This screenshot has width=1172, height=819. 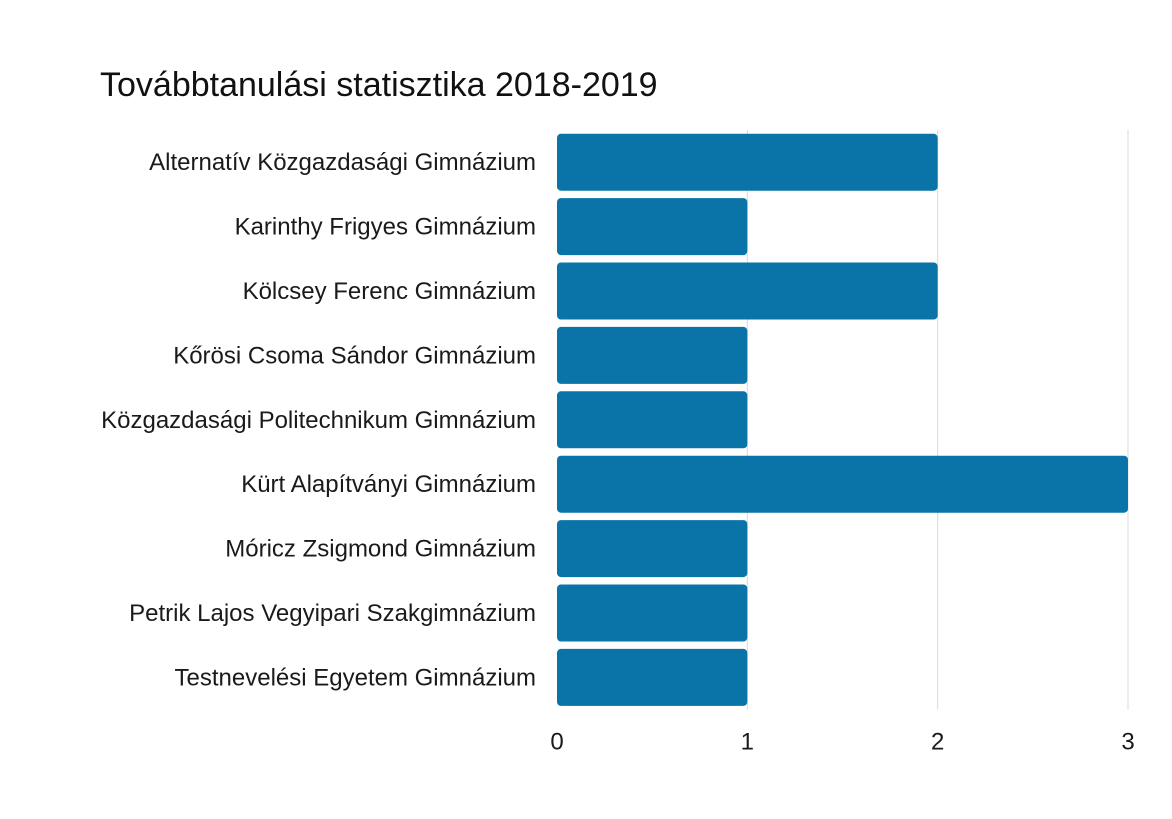 What do you see at coordinates (937, 742) in the screenshot?
I see `x-tick-label: 2` at bounding box center [937, 742].